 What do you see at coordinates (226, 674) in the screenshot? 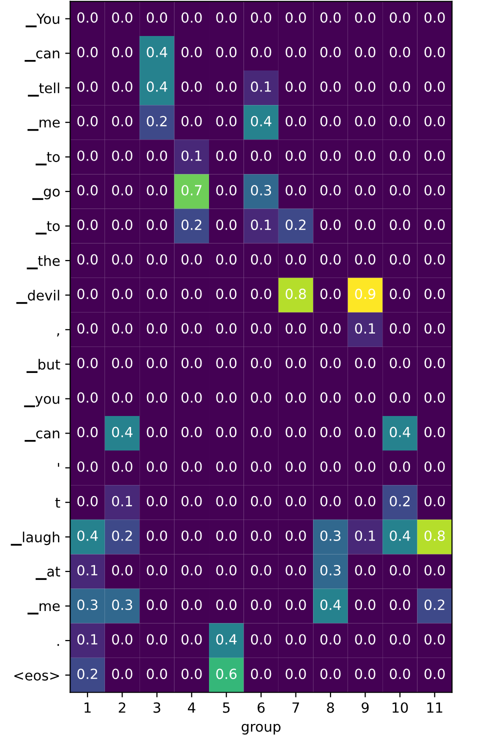
I see `data-label: 0.6` at bounding box center [226, 674].